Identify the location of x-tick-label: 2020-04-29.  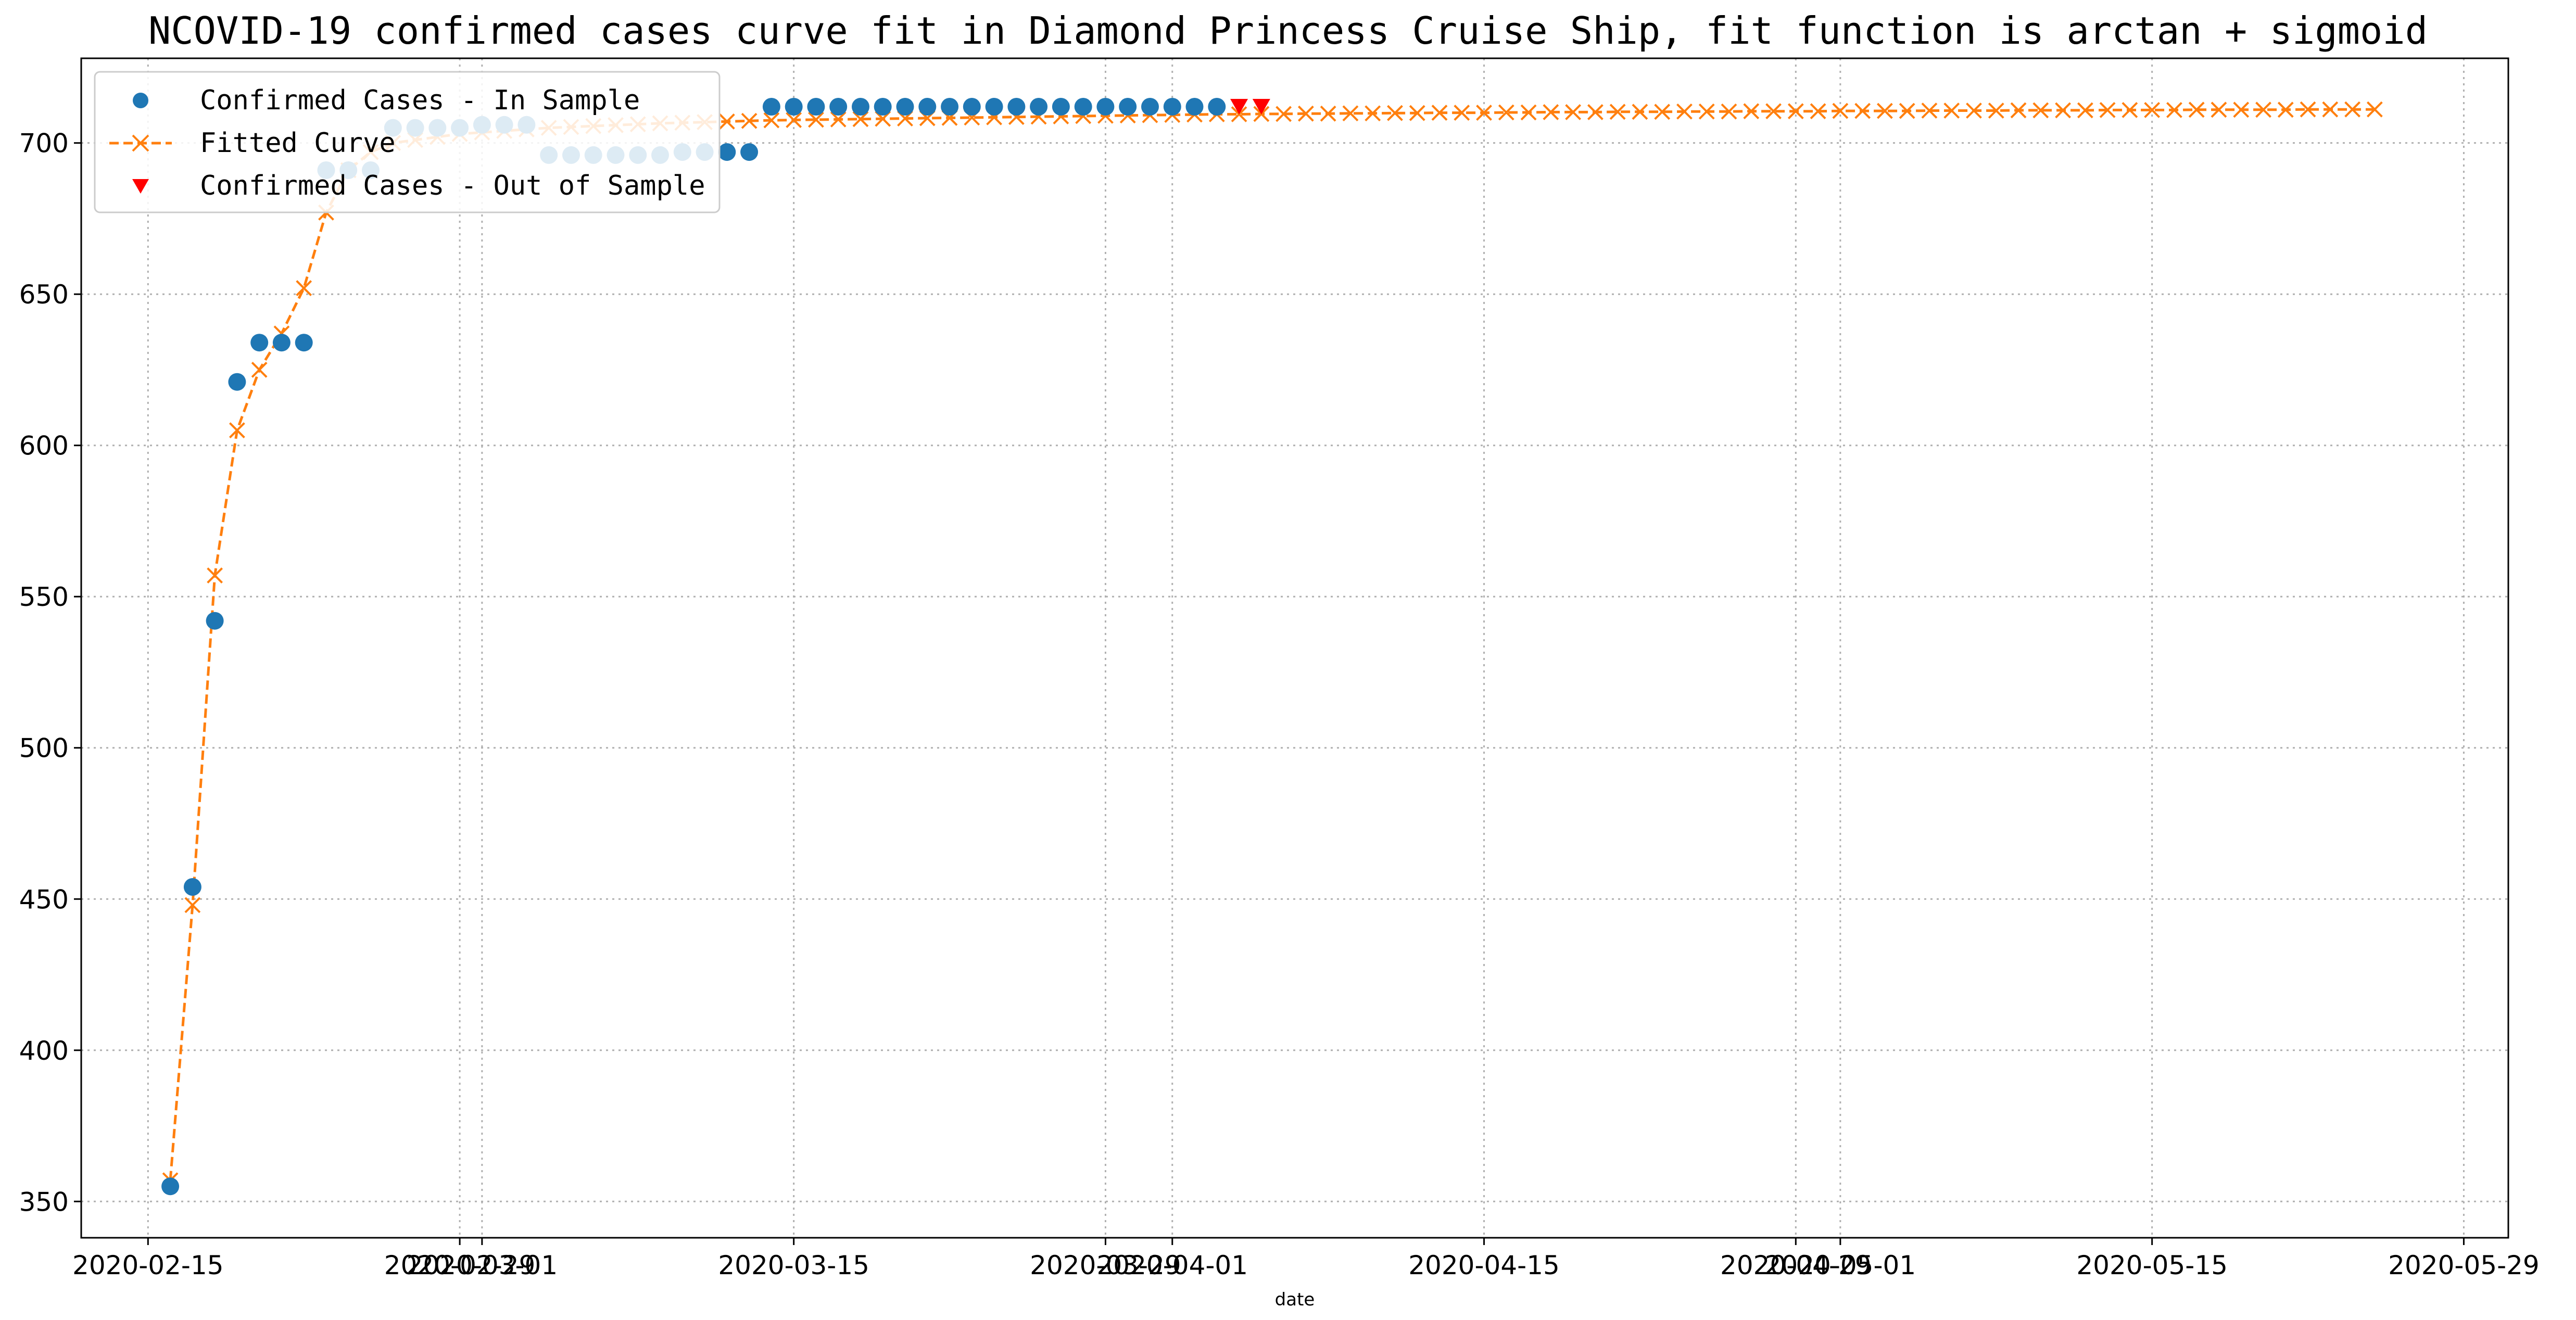
(1796, 1265).